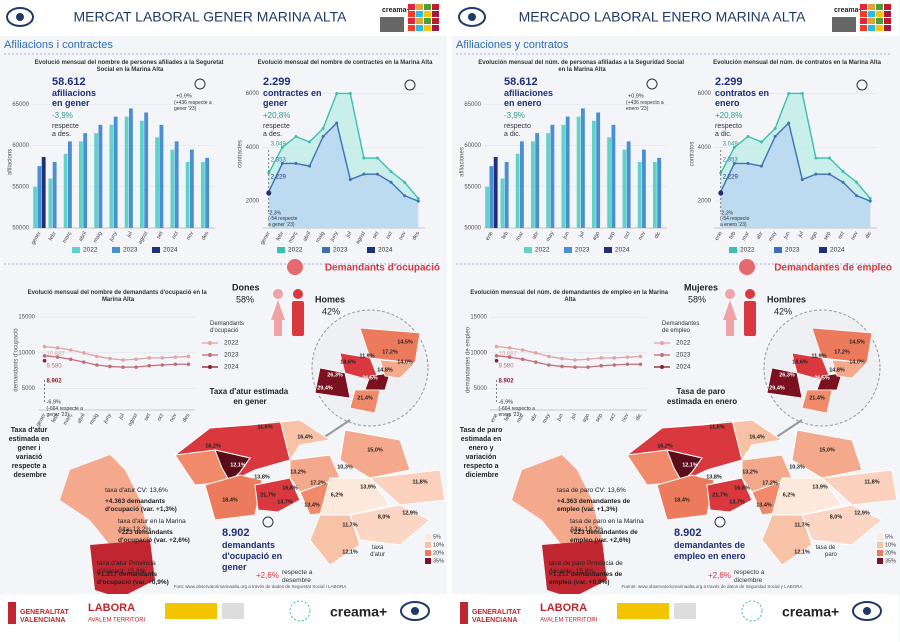 The width and height of the screenshot is (900, 642). I want to click on big-number: 2.299, so click(729, 82).